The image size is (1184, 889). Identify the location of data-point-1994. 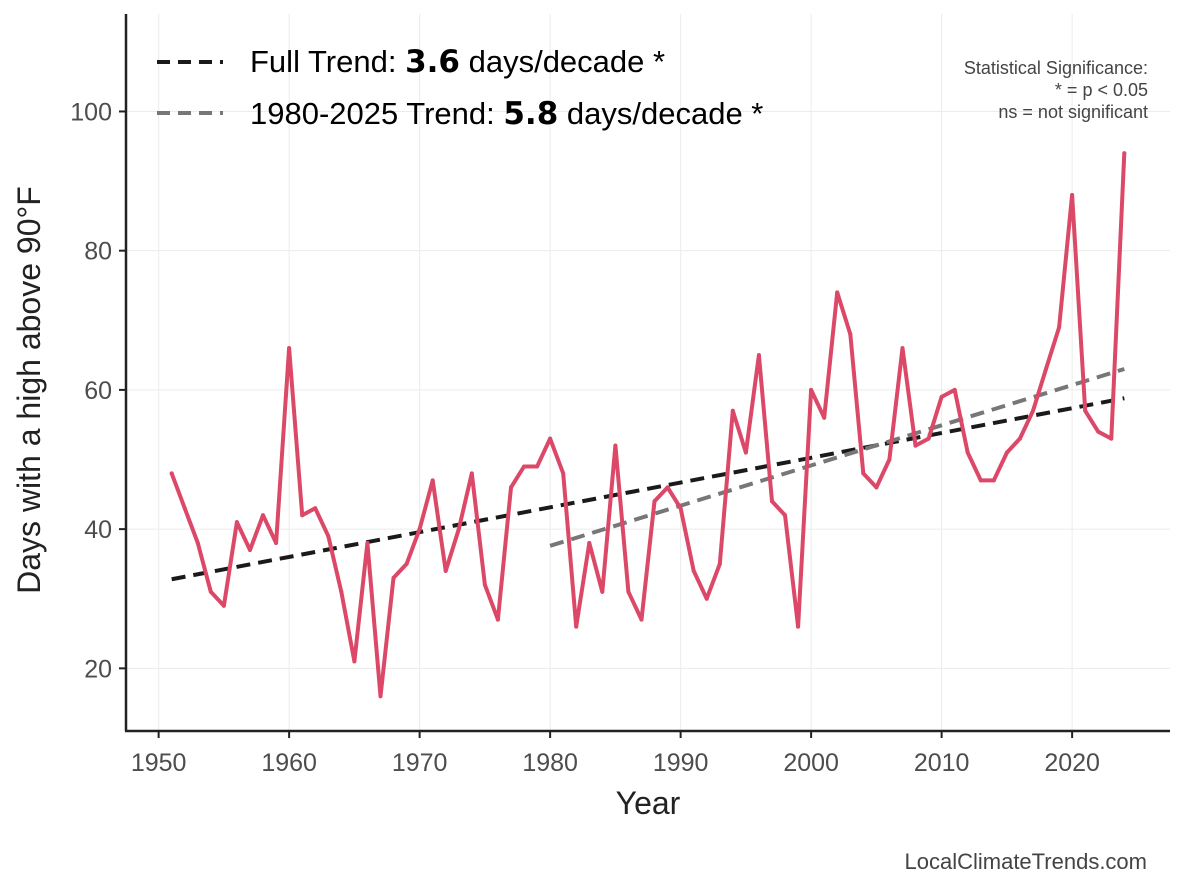
(732, 410).